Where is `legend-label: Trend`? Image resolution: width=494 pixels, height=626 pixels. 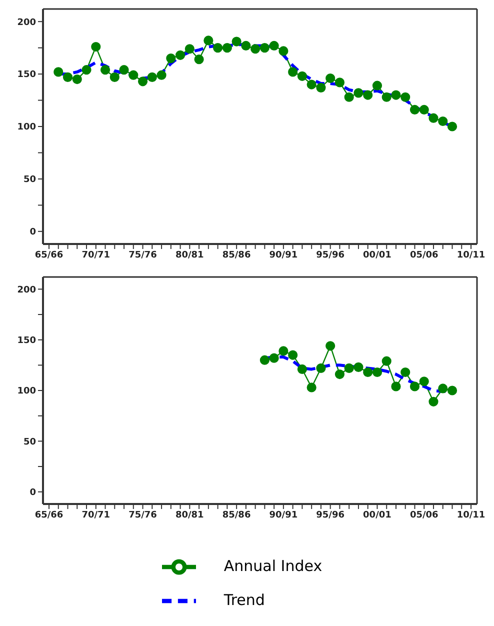 legend-label: Trend is located at coordinates (244, 600).